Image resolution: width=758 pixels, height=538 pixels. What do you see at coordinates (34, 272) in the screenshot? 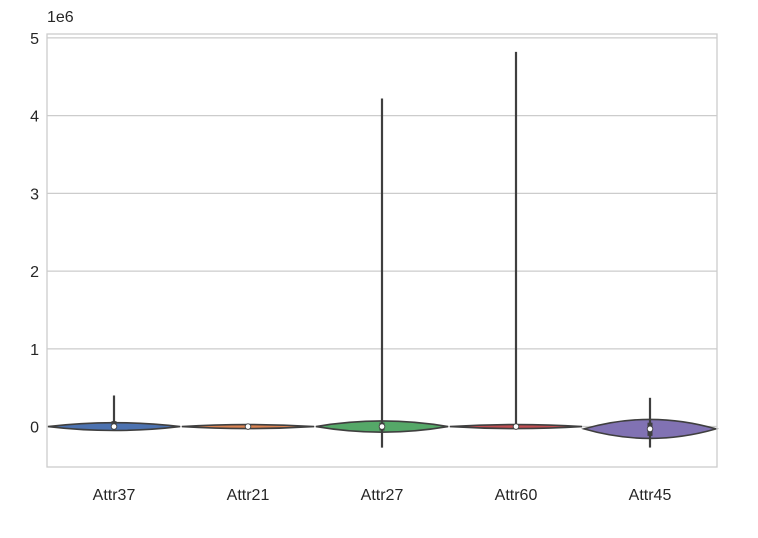
I see `y-tick-label: 2` at bounding box center [34, 272].